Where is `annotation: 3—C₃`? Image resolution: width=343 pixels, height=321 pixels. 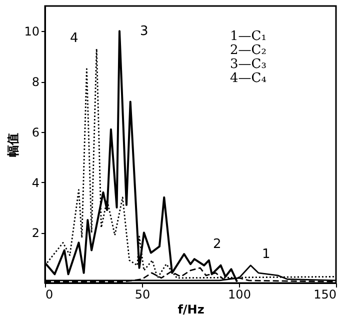 annotation: 3—C₃ is located at coordinates (248, 64).